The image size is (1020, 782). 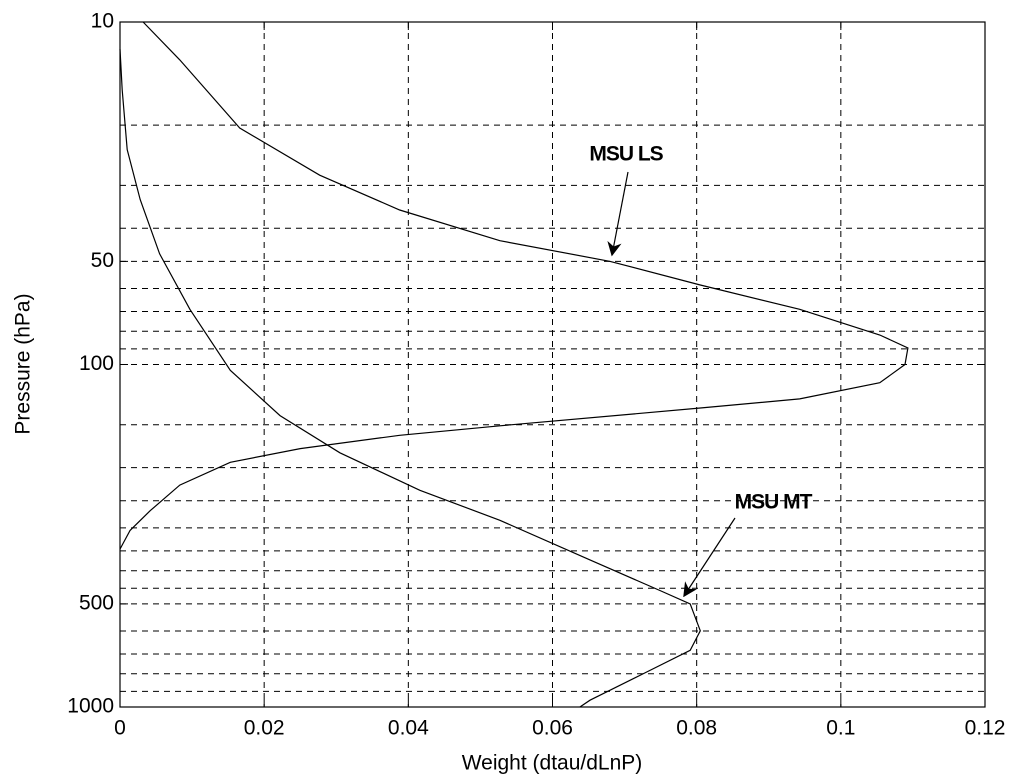 I want to click on x-tick-label: 0.02, so click(x=264, y=728).